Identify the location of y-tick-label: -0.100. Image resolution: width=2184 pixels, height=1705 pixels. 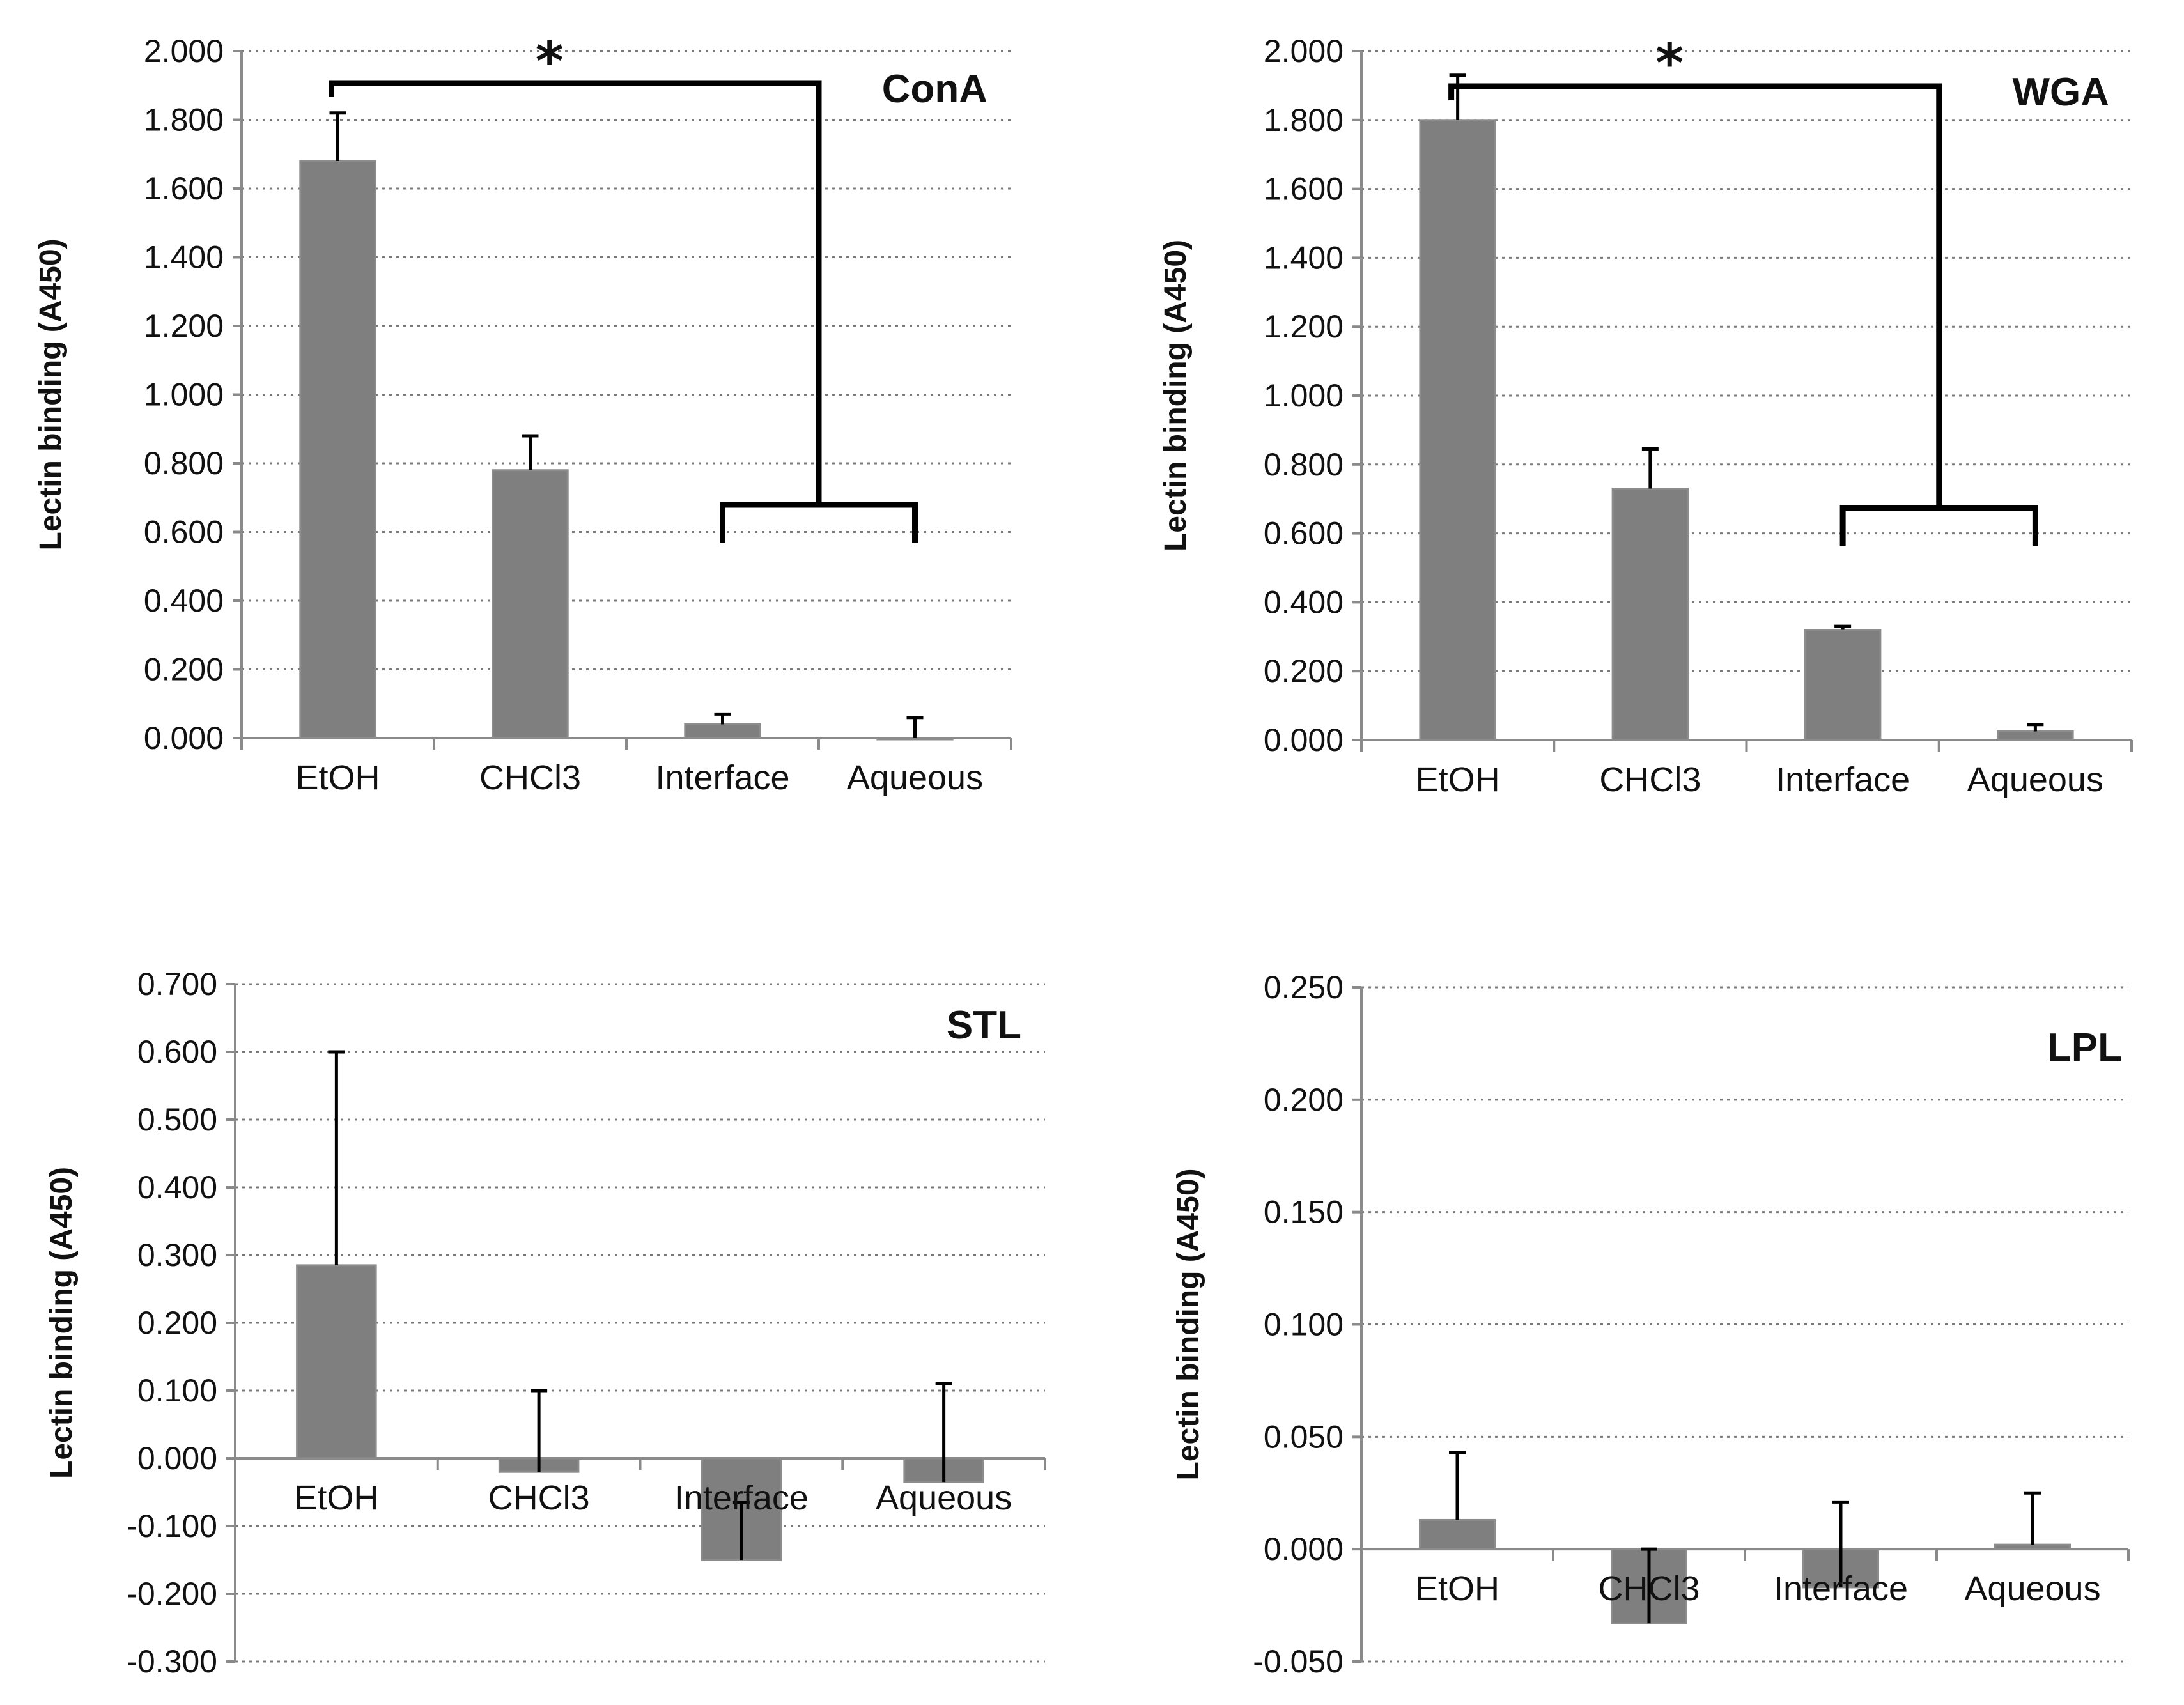
(172, 1526).